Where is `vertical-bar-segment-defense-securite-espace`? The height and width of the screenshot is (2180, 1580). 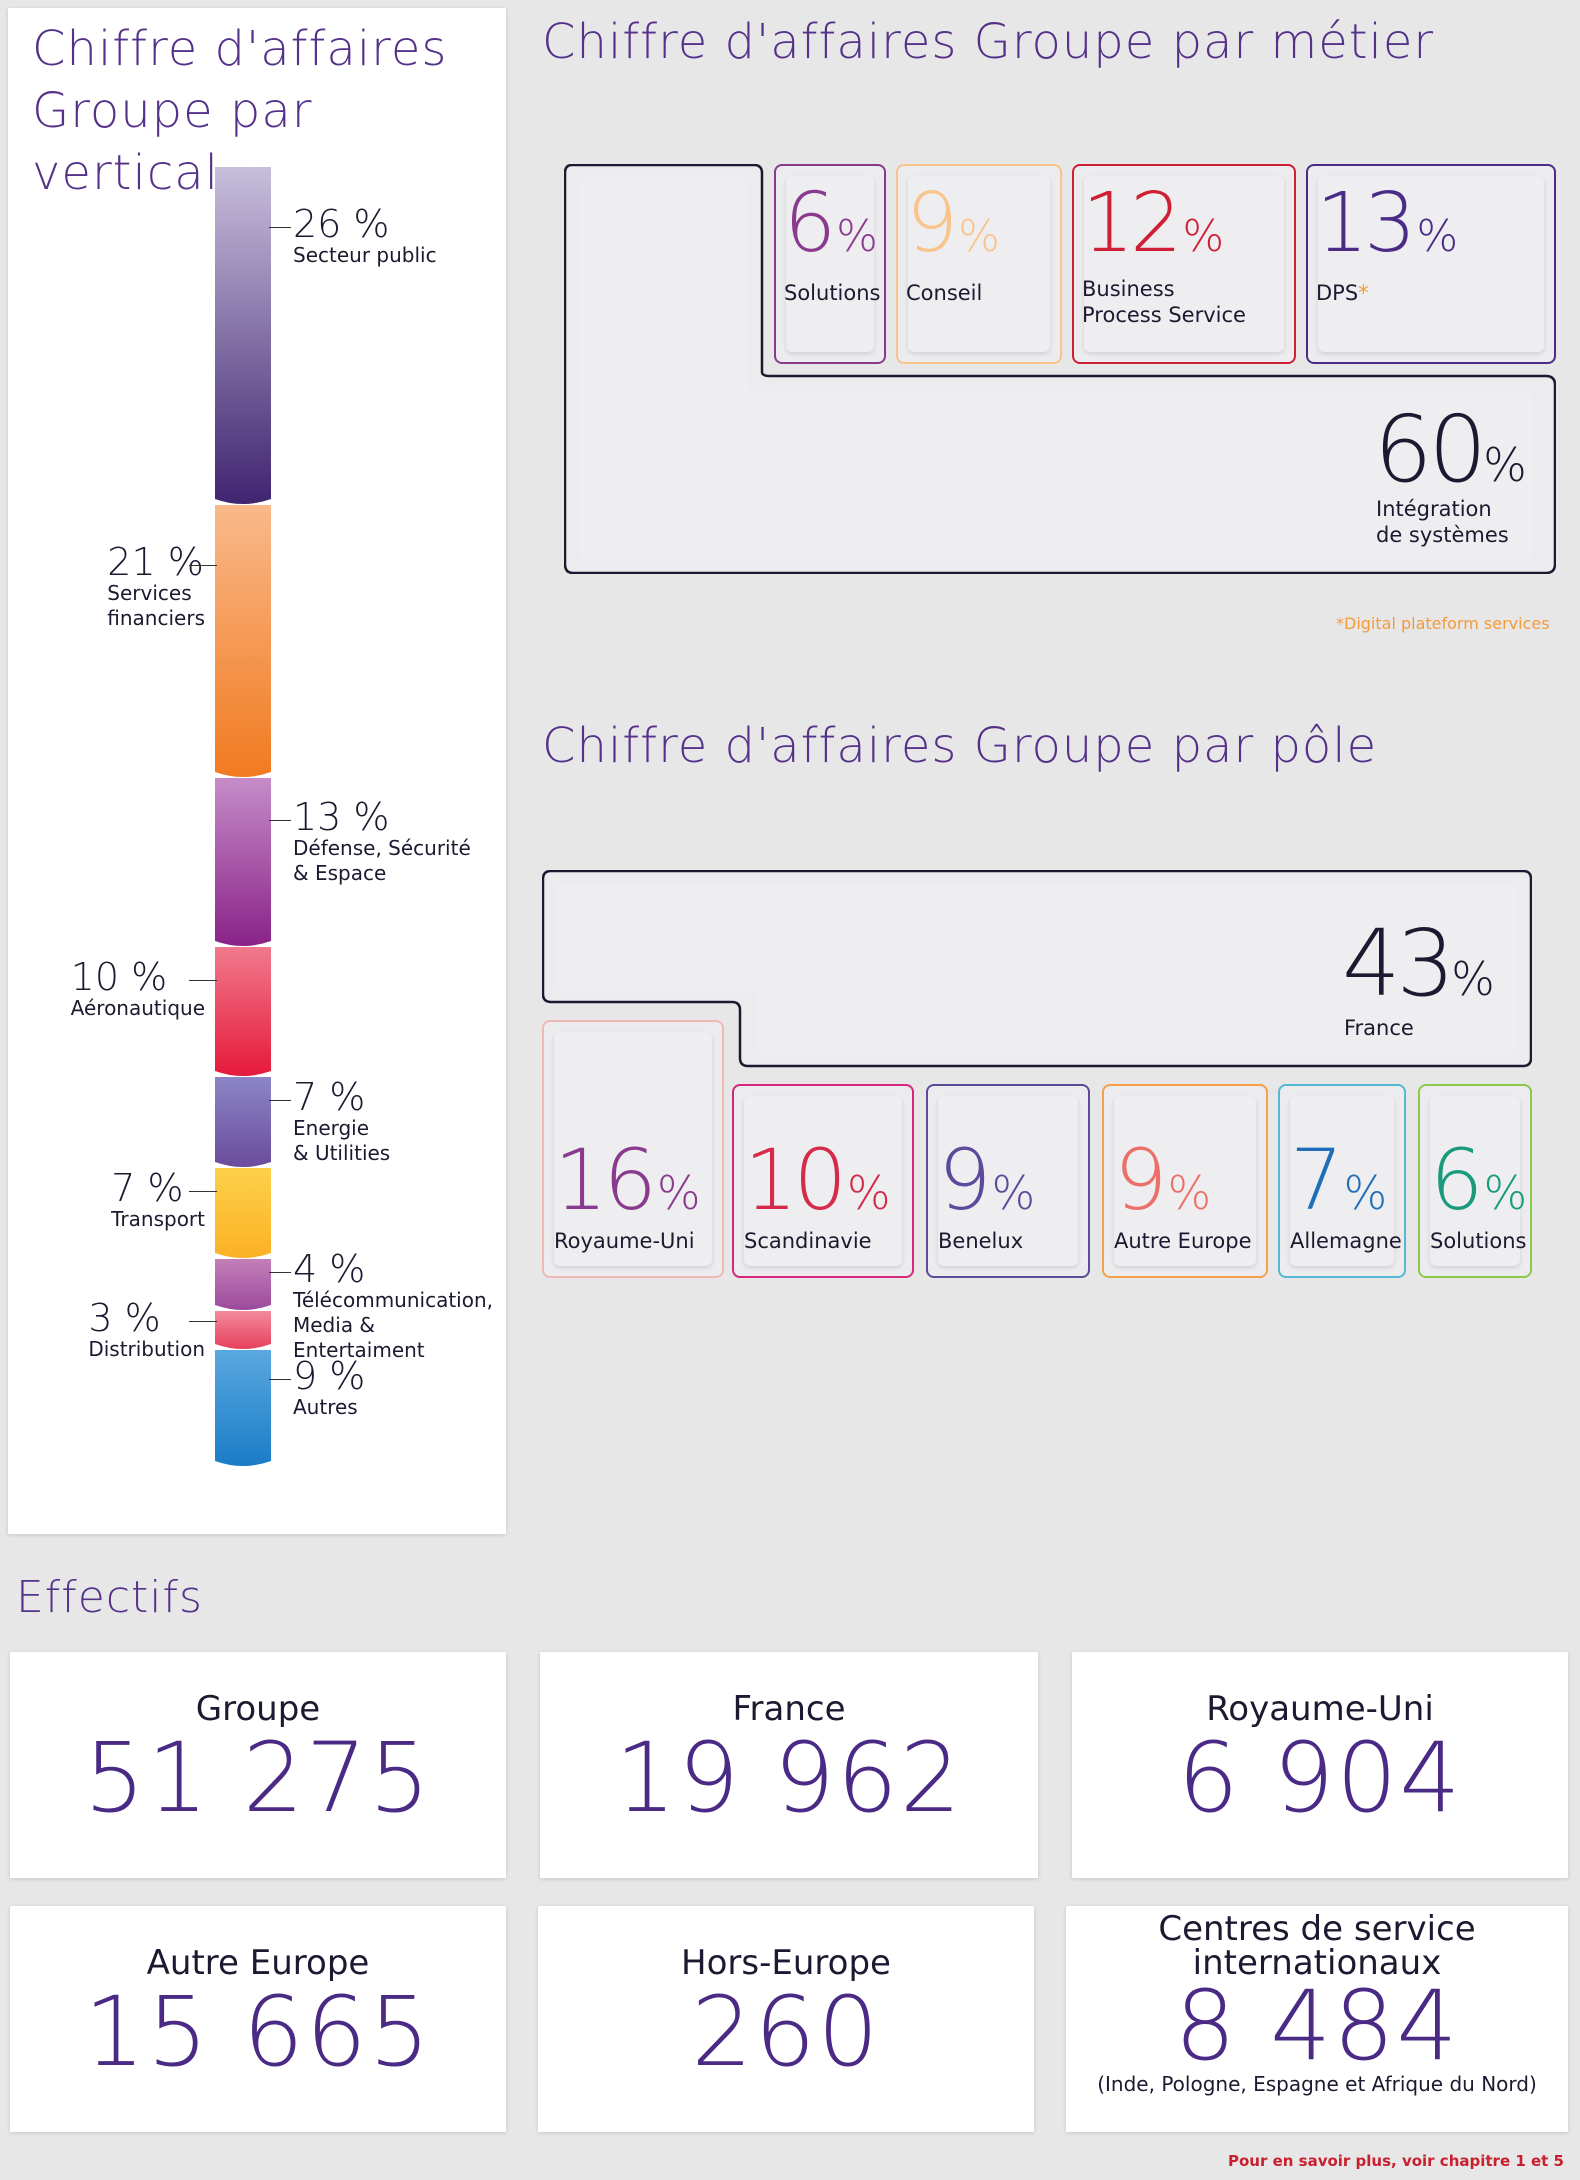
vertical-bar-segment-defense-securite-espace is located at coordinates (243, 862).